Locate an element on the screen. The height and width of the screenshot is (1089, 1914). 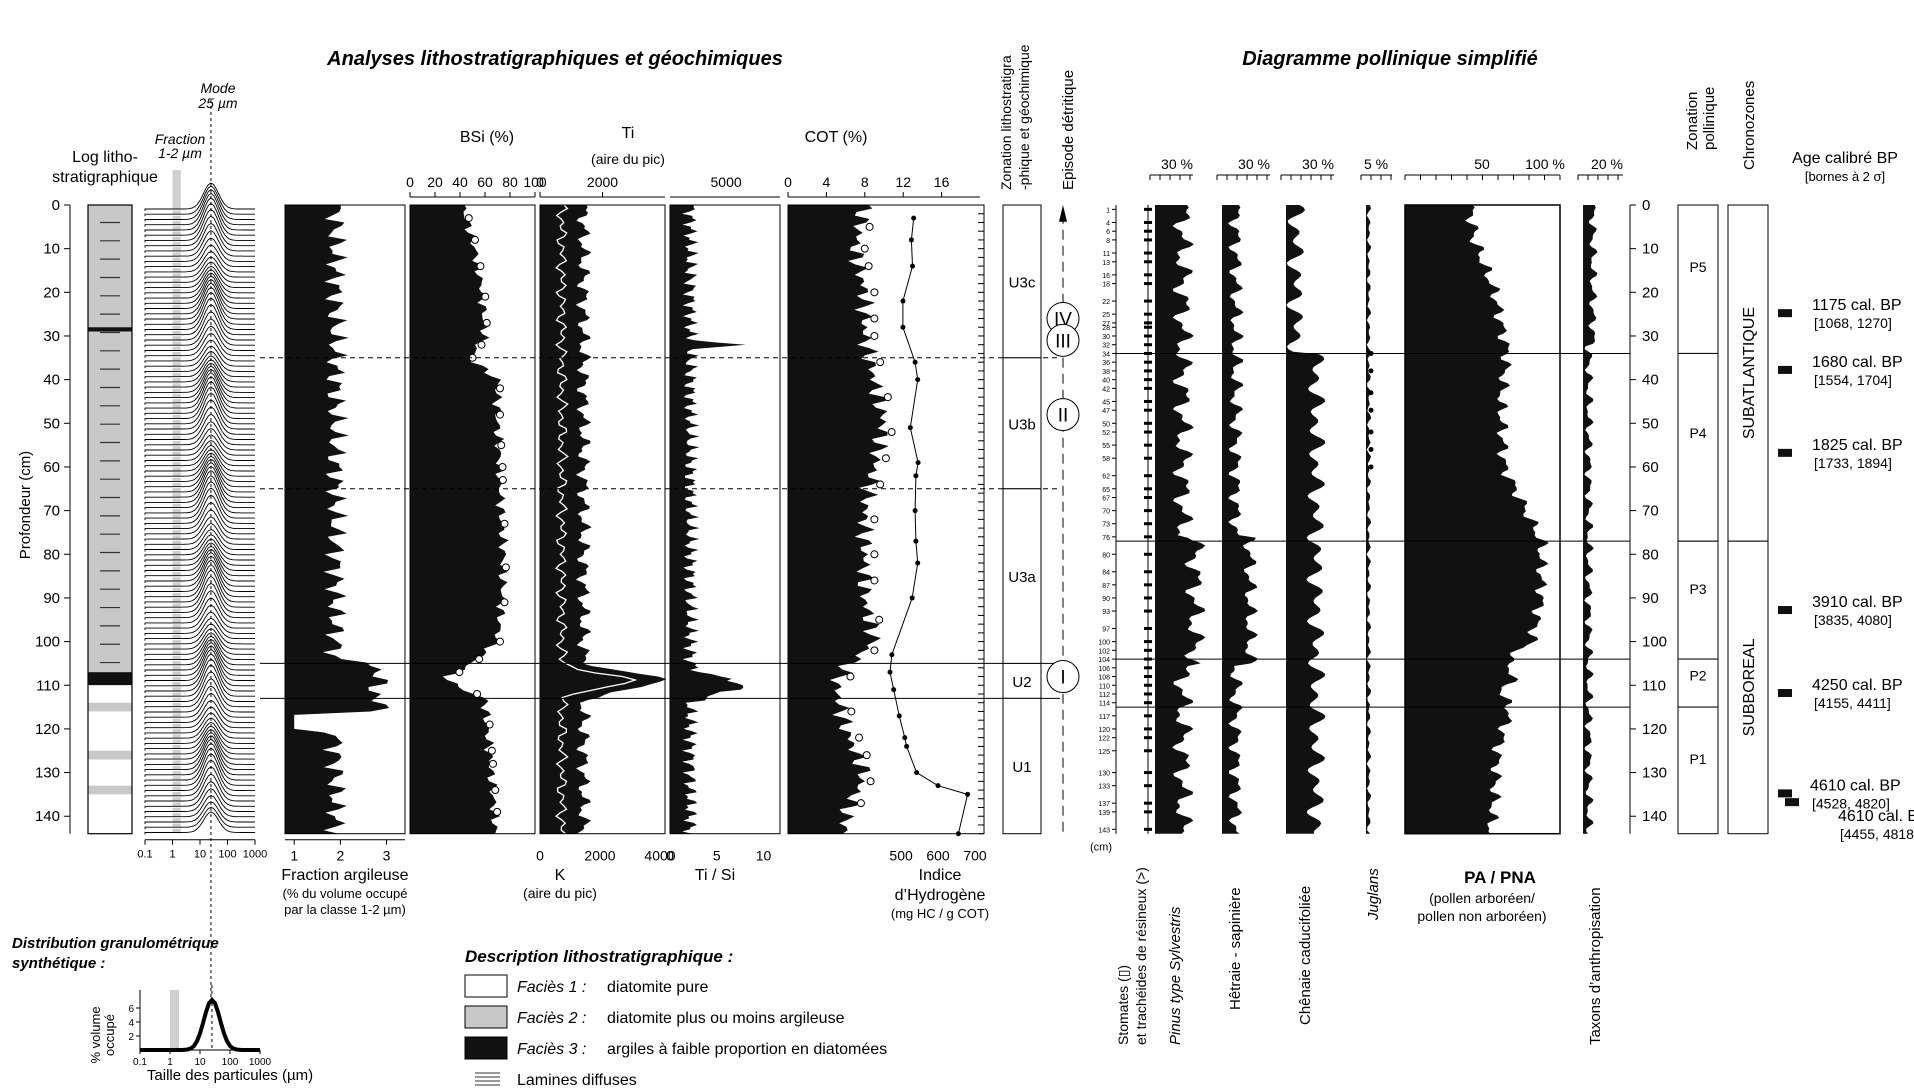
mini-x-tick-label: 1 is located at coordinates (170, 1062).